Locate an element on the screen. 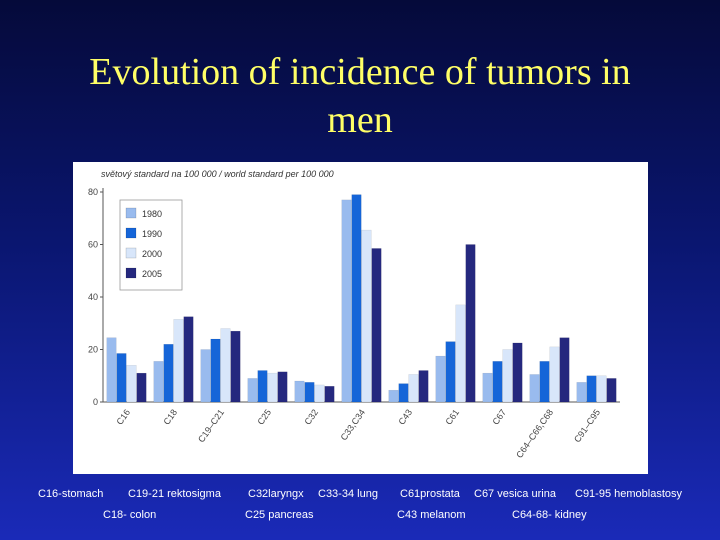 The width and height of the screenshot is (720, 540). bar-c91-c95-1980 is located at coordinates (581, 392).